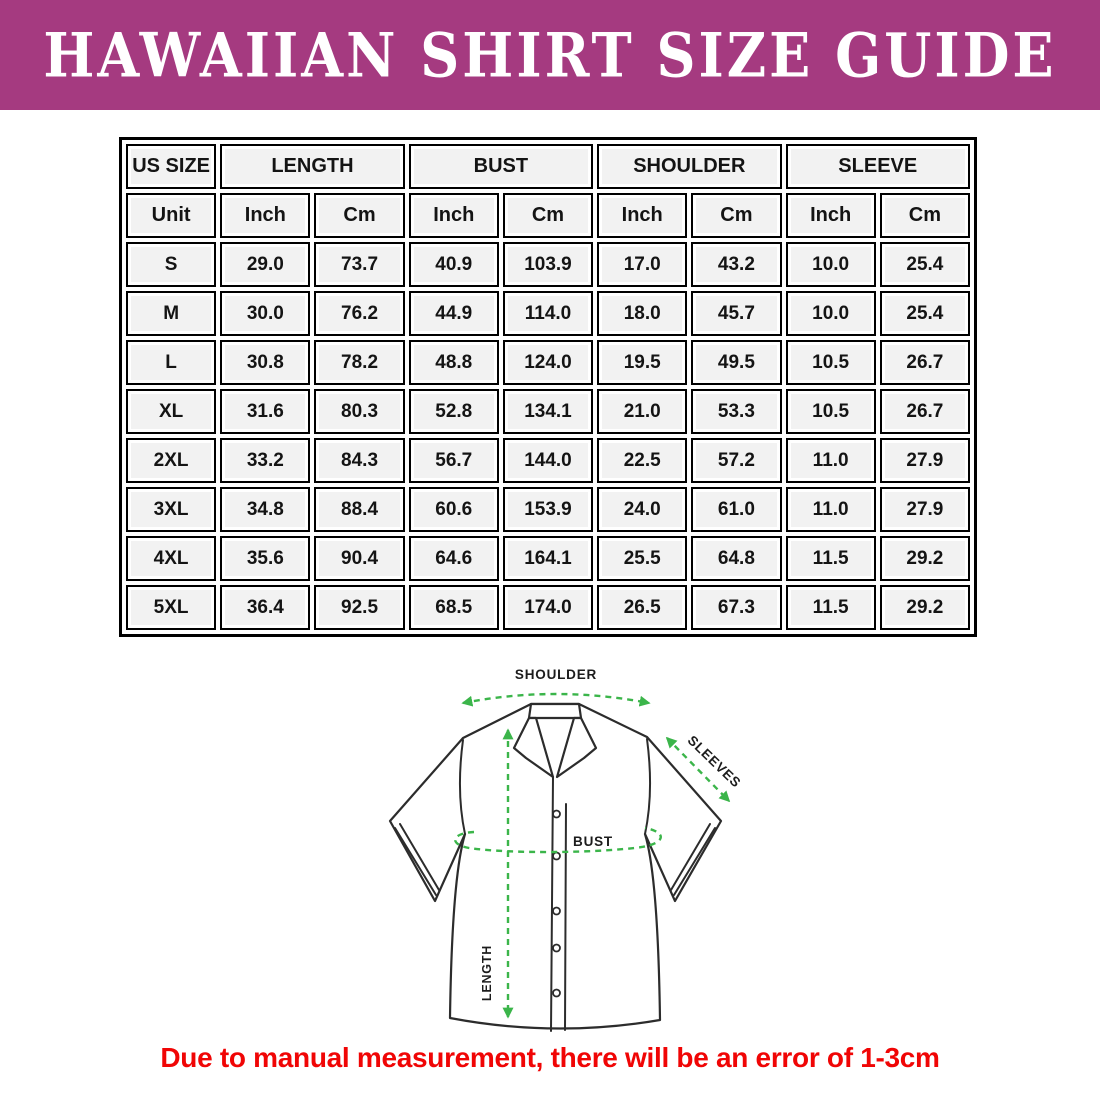 This screenshot has width=1100, height=1100. What do you see at coordinates (171, 166) in the screenshot?
I see `column-header-us-size: US SIZE` at bounding box center [171, 166].